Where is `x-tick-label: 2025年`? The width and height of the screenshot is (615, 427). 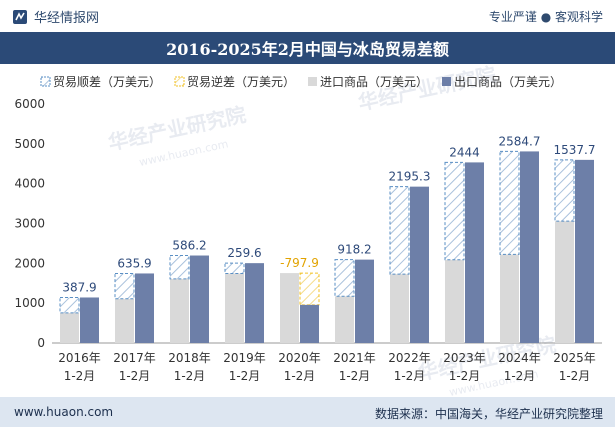
x-tick-label: 2025年 is located at coordinates (574, 358).